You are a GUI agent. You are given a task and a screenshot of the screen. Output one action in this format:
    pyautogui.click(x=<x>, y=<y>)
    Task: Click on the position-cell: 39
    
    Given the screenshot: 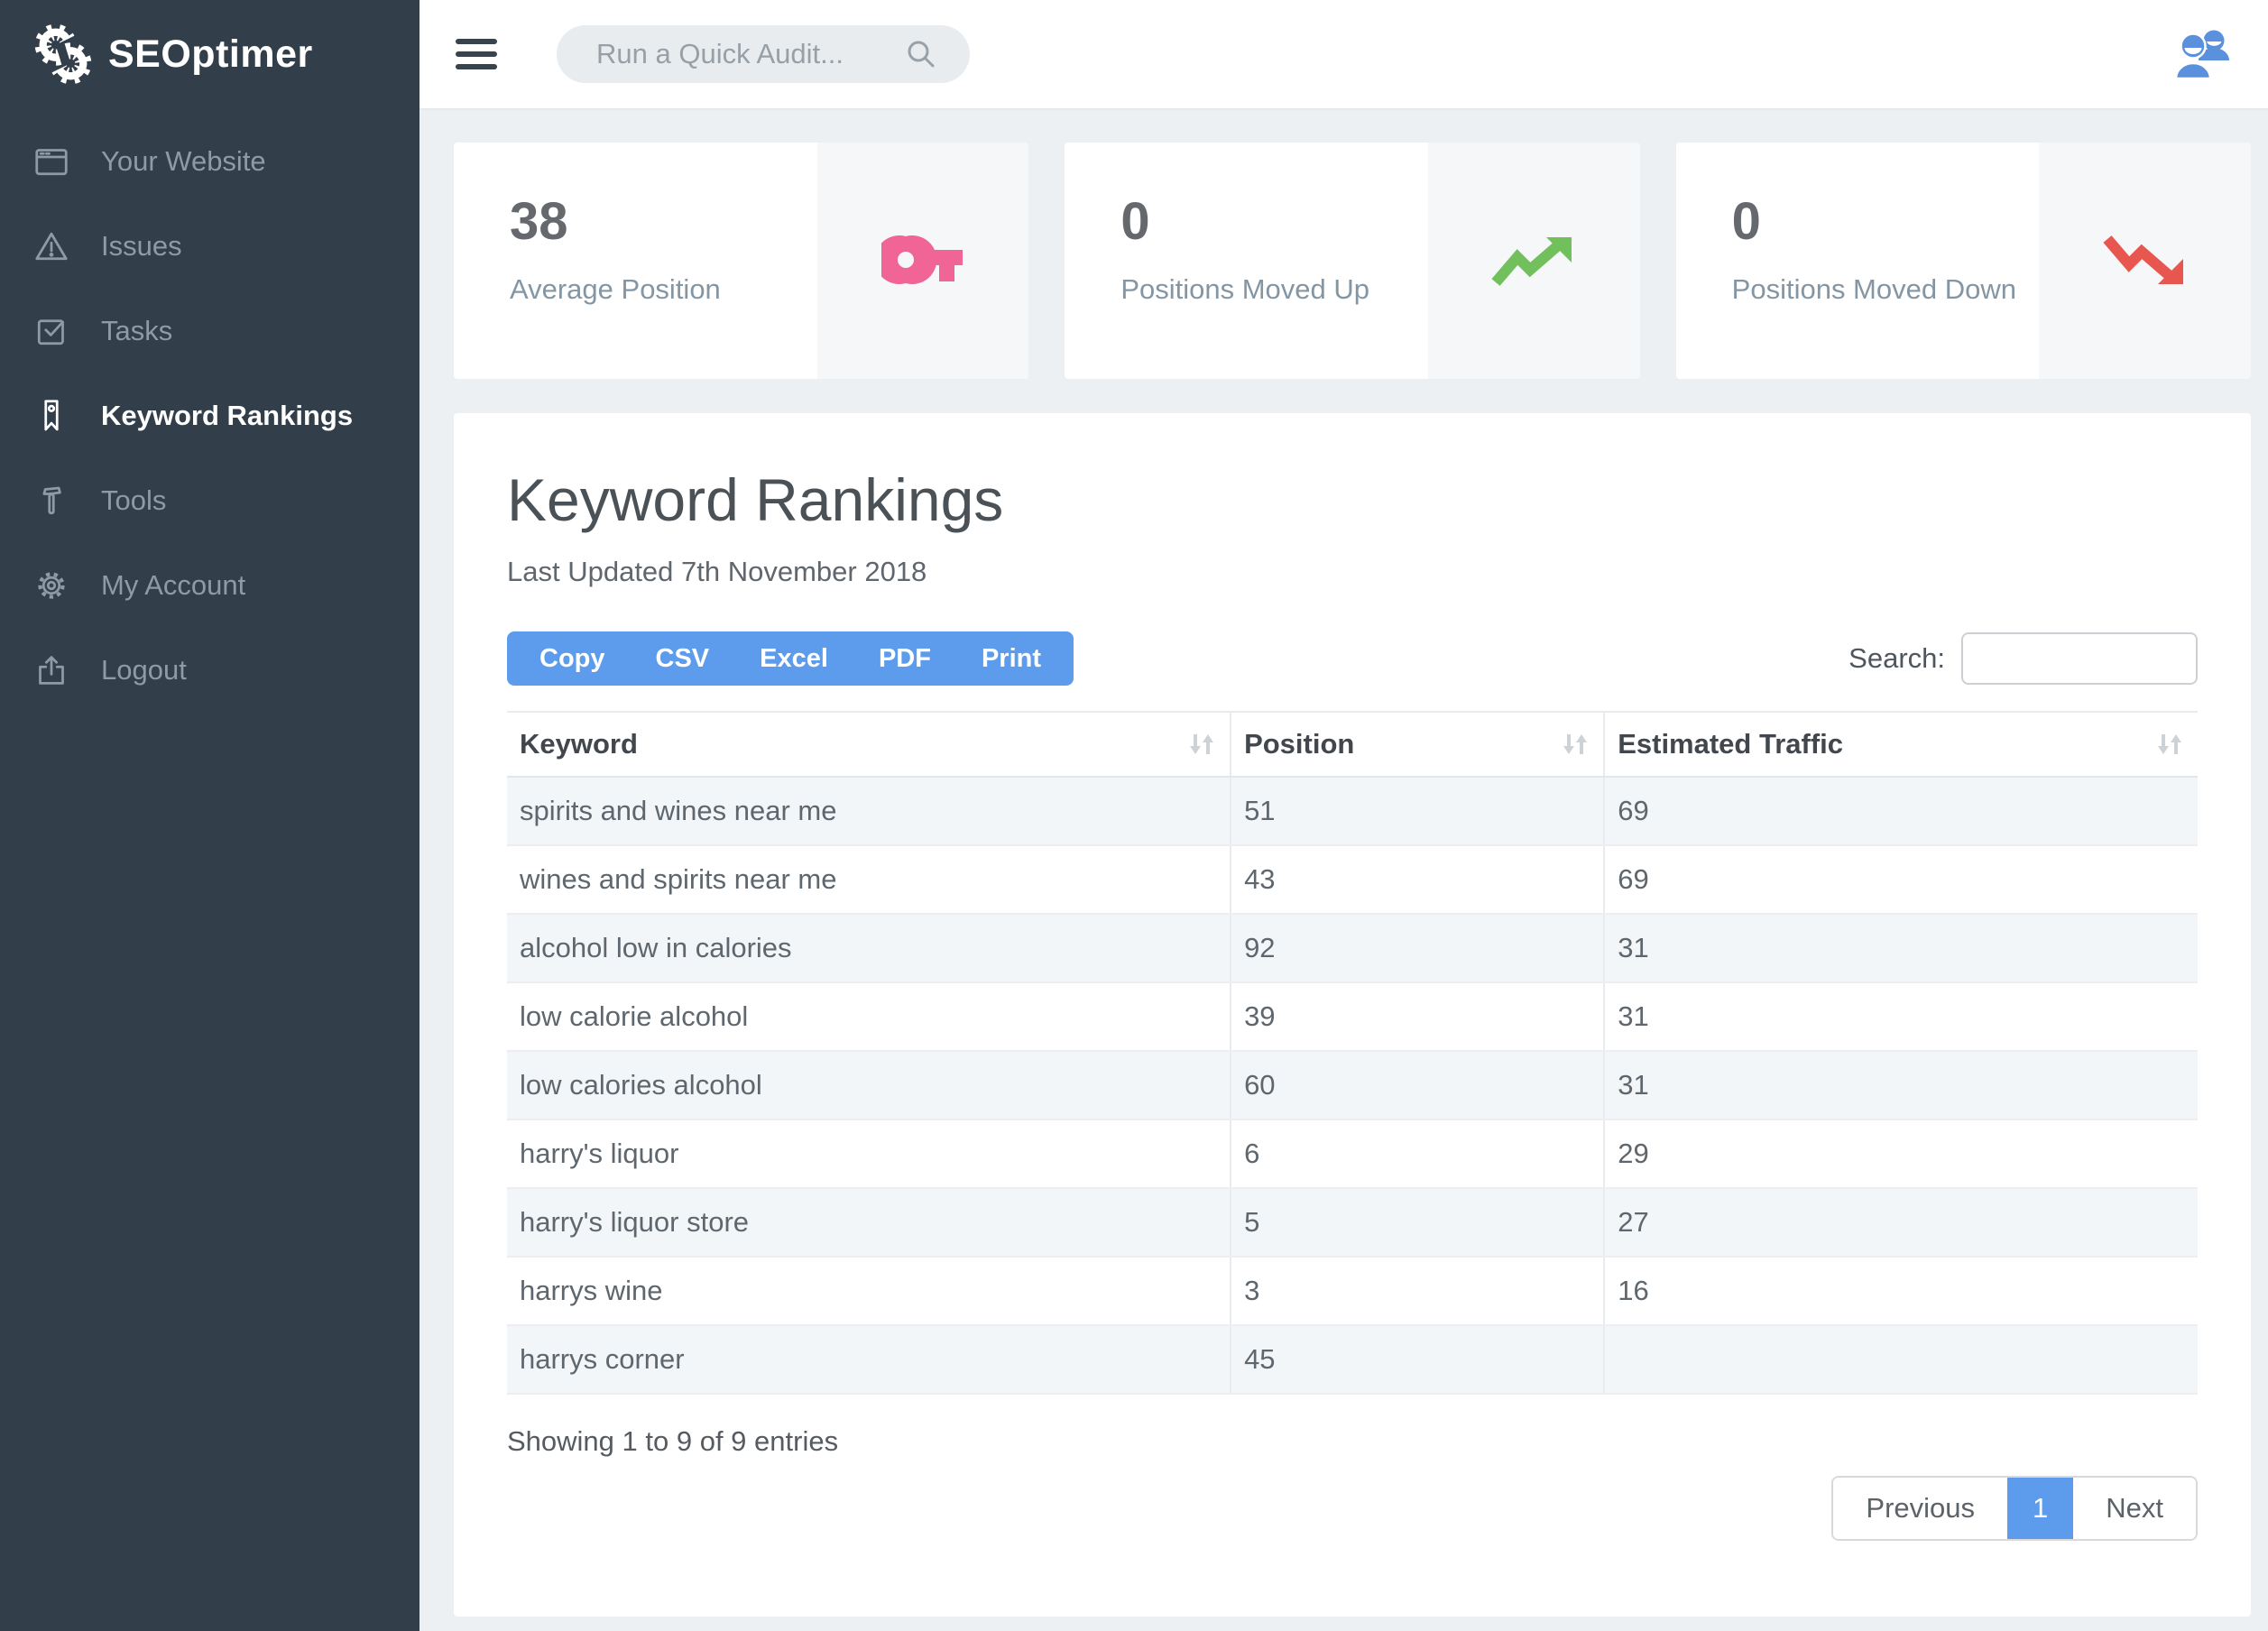 What is the action you would take?
    pyautogui.click(x=1418, y=1017)
    